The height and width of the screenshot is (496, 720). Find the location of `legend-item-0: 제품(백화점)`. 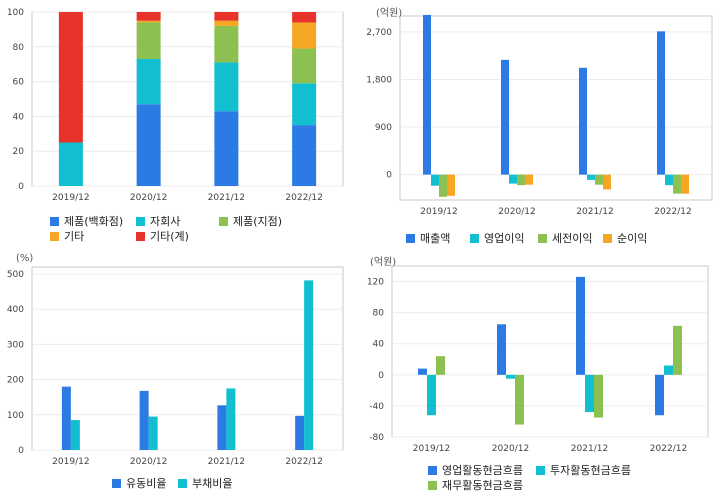

legend-item-0: 제품(백화점) is located at coordinates (86, 221).